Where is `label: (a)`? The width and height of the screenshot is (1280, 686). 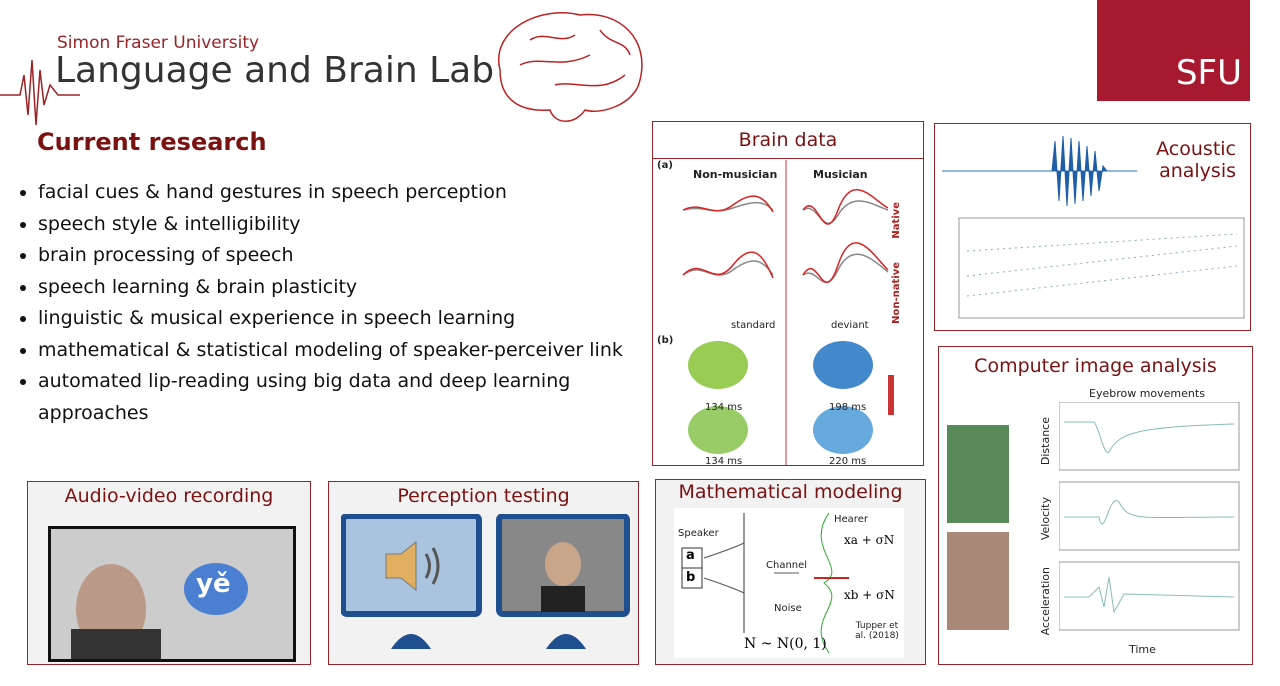
label: (a) is located at coordinates (665, 165).